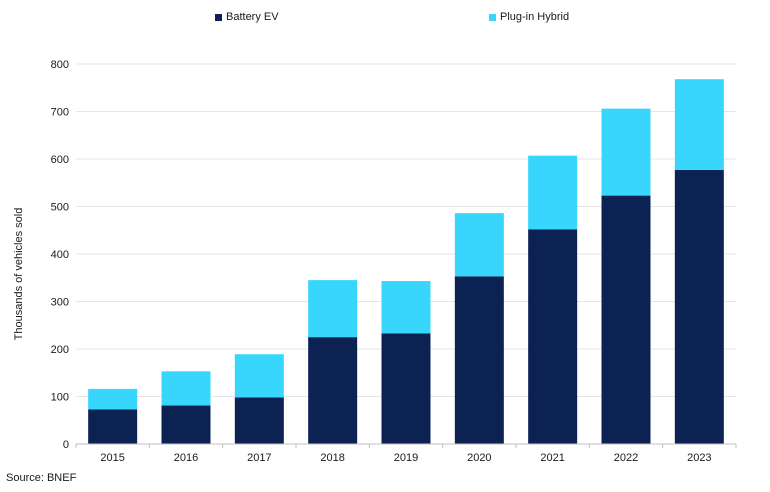 The height and width of the screenshot is (492, 770). I want to click on x-tick-label-2015: 2015, so click(112, 458).